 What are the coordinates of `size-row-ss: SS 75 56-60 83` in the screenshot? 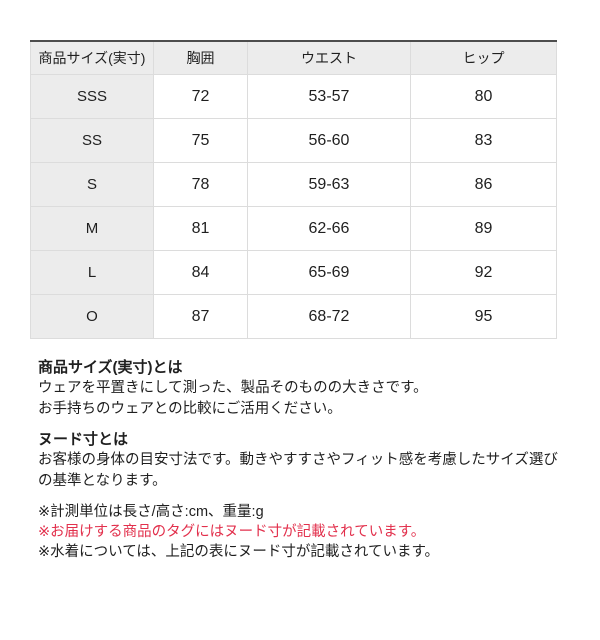 It's located at (293, 140).